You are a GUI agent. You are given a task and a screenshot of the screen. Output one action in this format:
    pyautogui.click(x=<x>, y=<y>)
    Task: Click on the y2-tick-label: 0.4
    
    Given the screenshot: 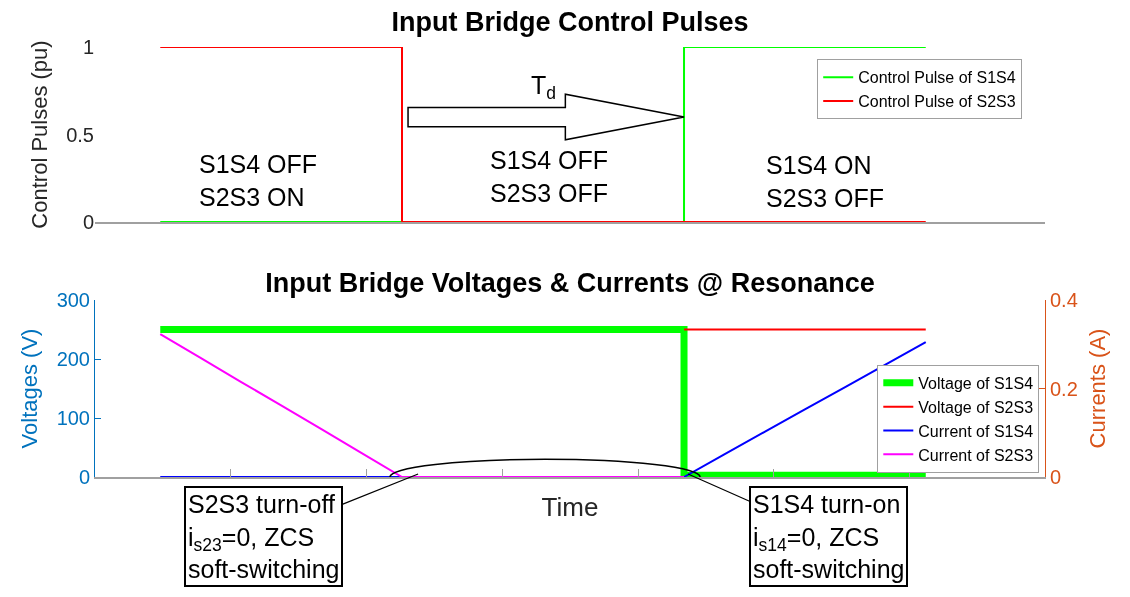 What is the action you would take?
    pyautogui.click(x=1064, y=300)
    